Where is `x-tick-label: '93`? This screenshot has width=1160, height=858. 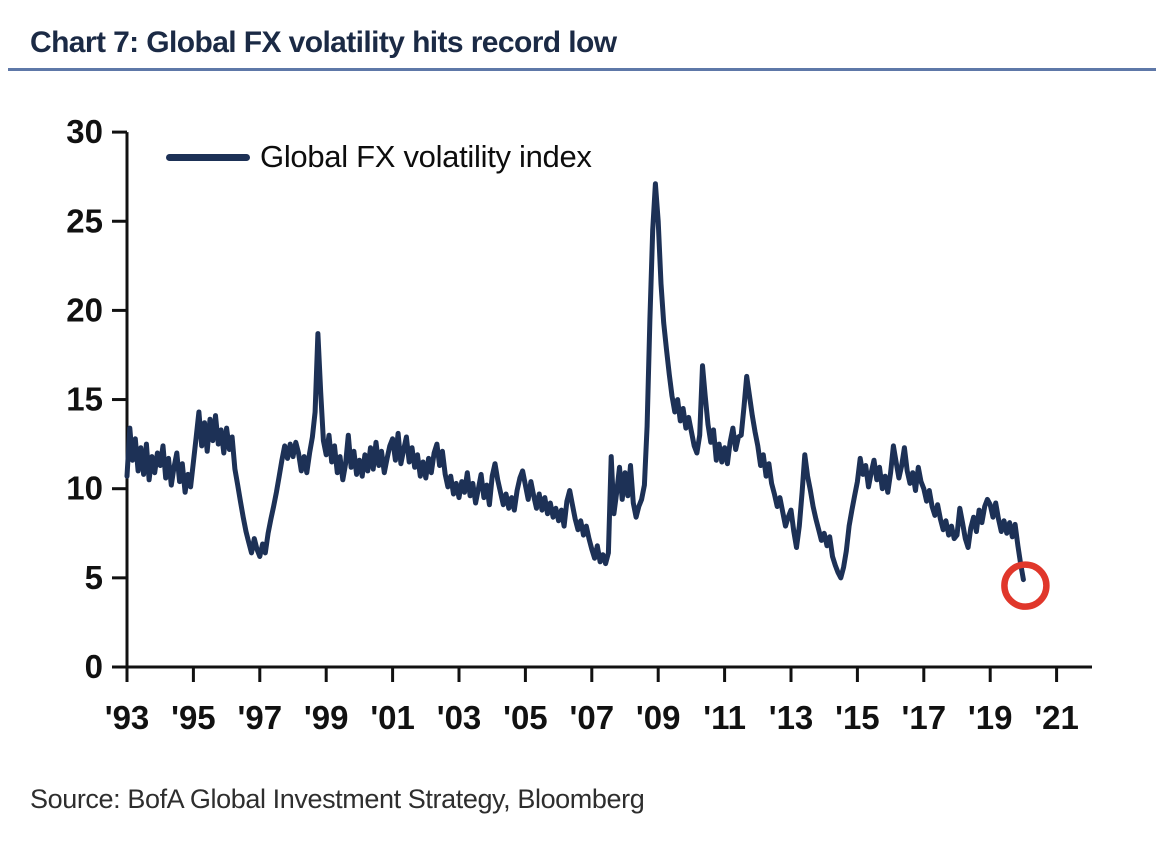 x-tick-label: '93 is located at coordinates (127, 717).